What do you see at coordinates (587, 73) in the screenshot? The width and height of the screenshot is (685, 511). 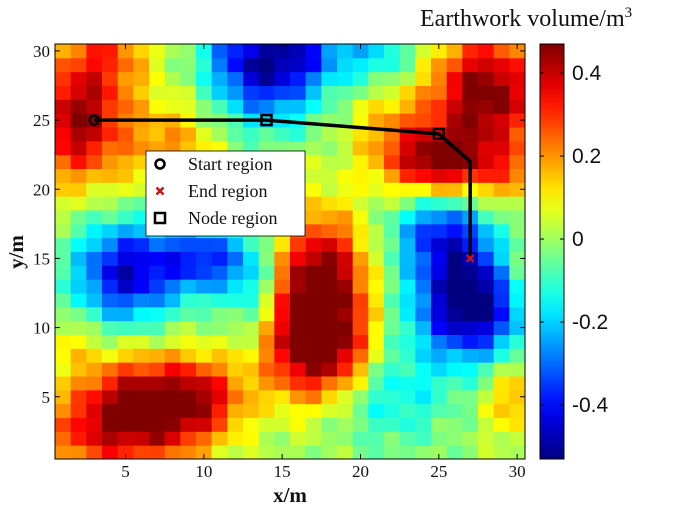 I see `colorbar-tick-label: 0.4` at bounding box center [587, 73].